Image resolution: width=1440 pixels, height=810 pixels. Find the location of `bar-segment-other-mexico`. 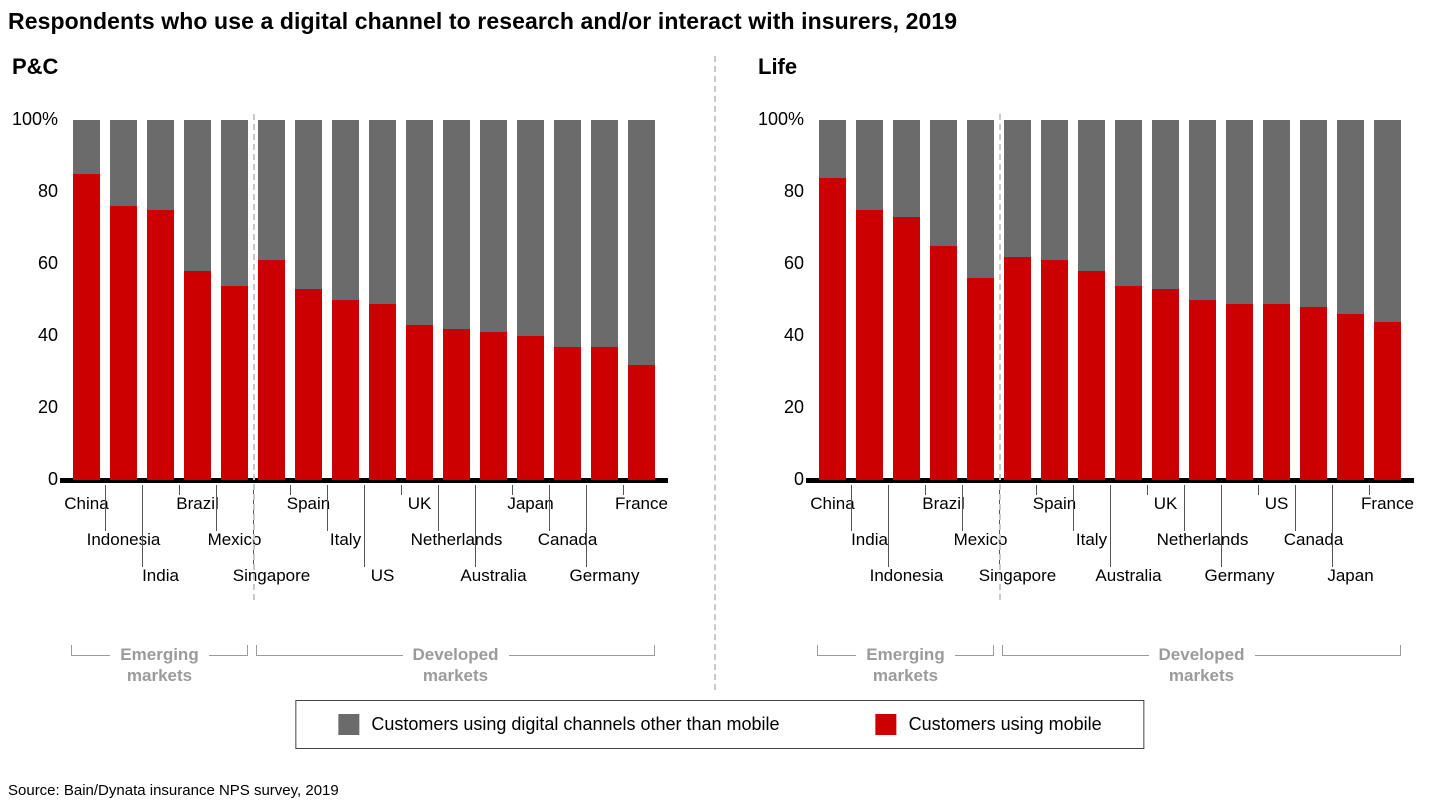

bar-segment-other-mexico is located at coordinates (234, 203).